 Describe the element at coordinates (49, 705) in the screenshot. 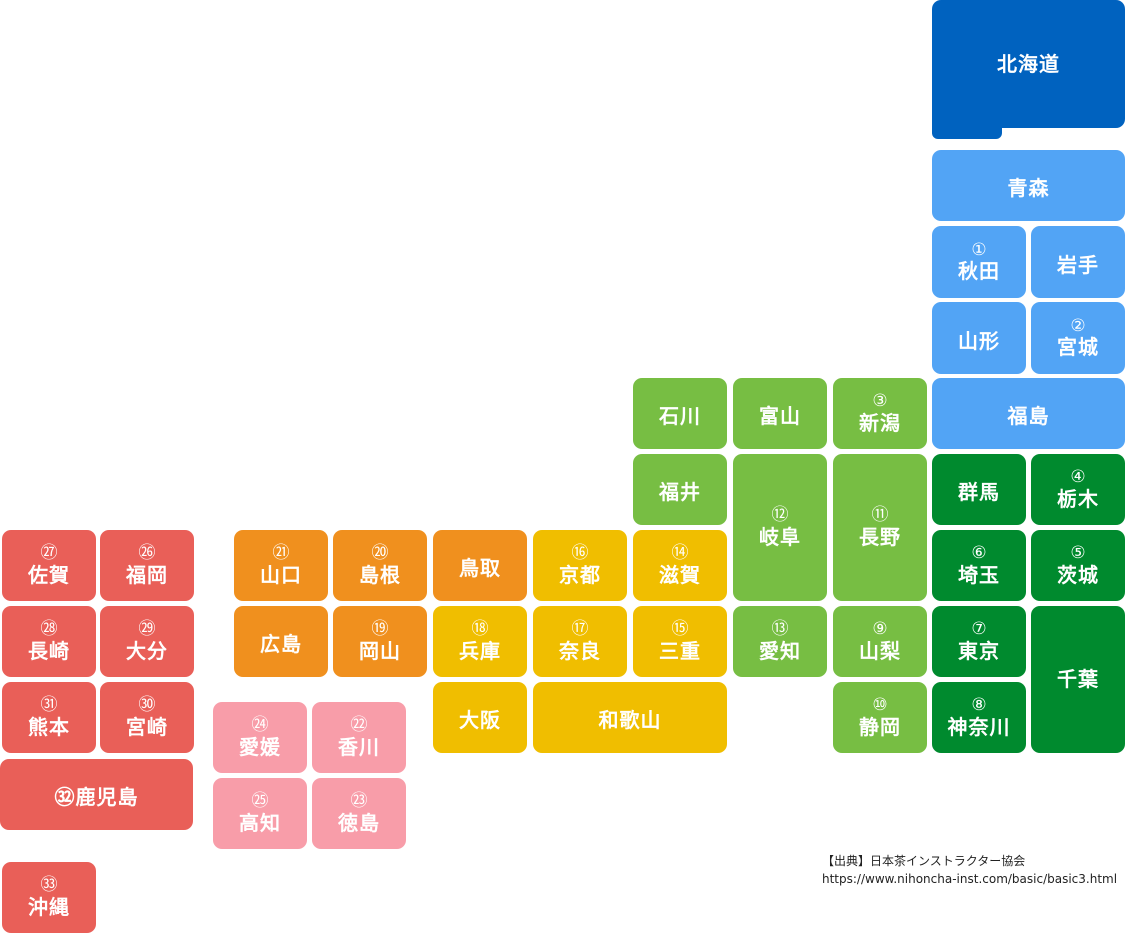

I see `prefecture-number: ㉛` at that location.